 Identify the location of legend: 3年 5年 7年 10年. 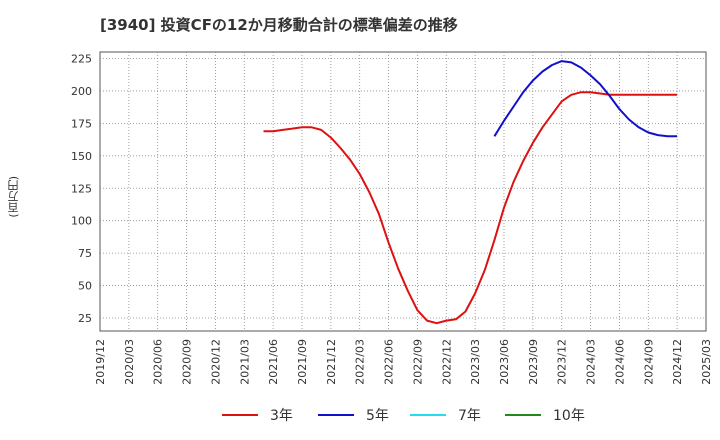
(360, 415).